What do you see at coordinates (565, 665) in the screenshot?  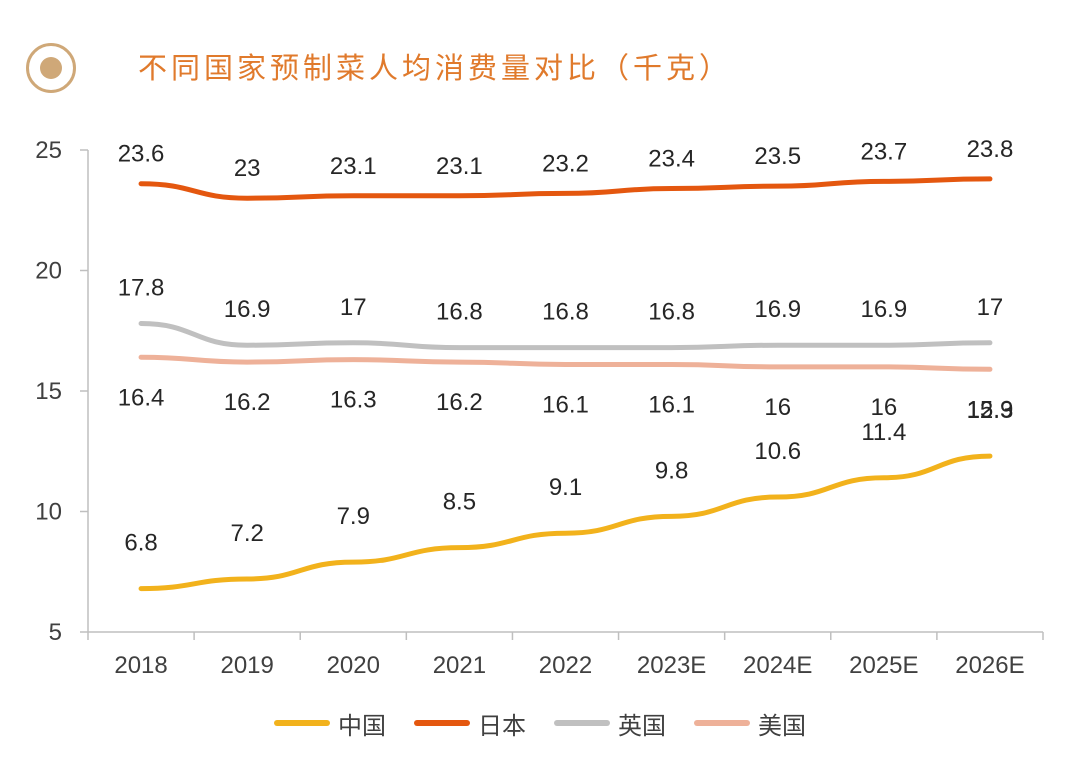 I see `x-tick-label: 2022` at bounding box center [565, 665].